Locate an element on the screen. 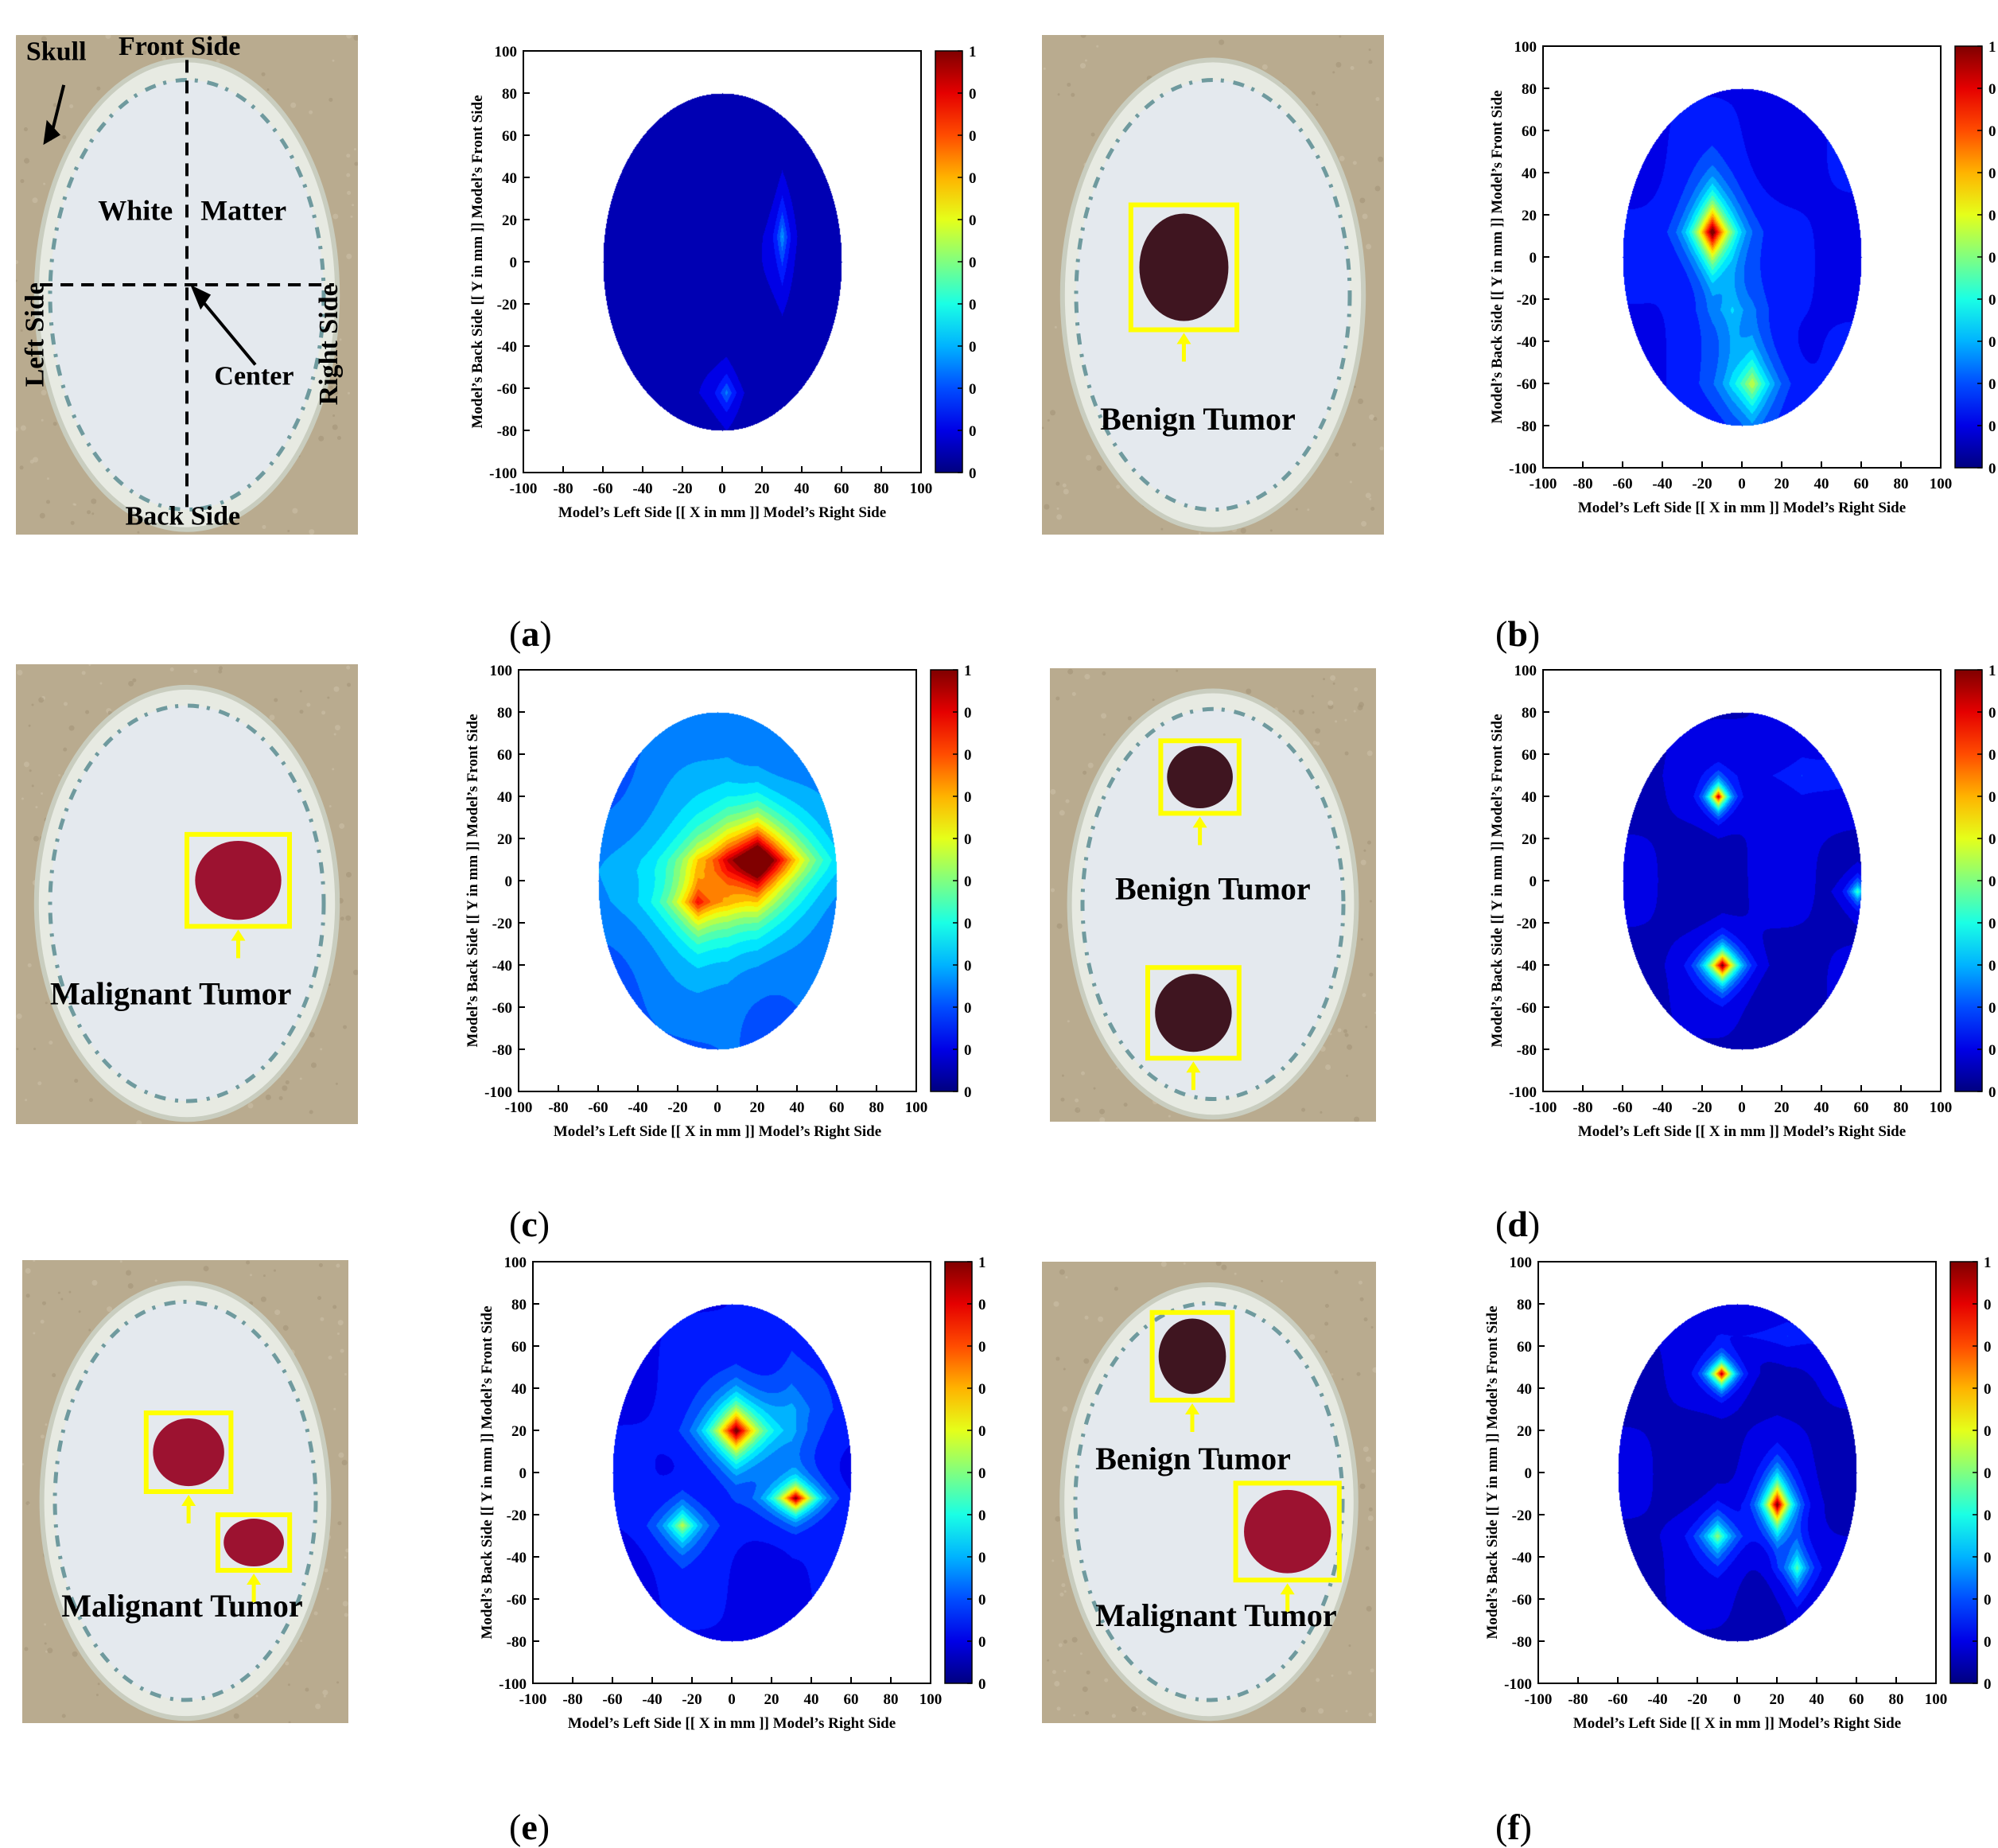 Image resolution: width=1998 pixels, height=1848 pixels. x-tick-label: 40 is located at coordinates (1821, 1107).